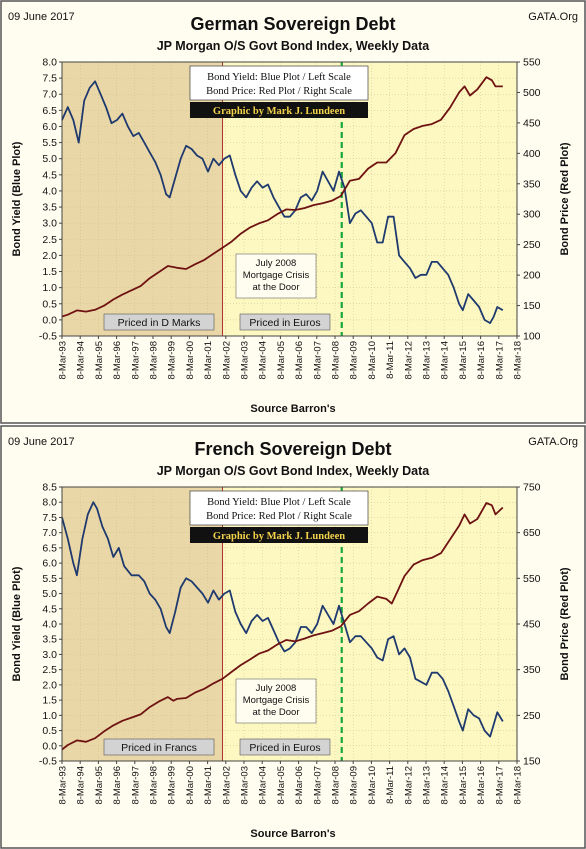 The height and width of the screenshot is (849, 586). Describe the element at coordinates (99, 785) in the screenshot. I see `x-tick-label: 8-Mar-95` at that location.